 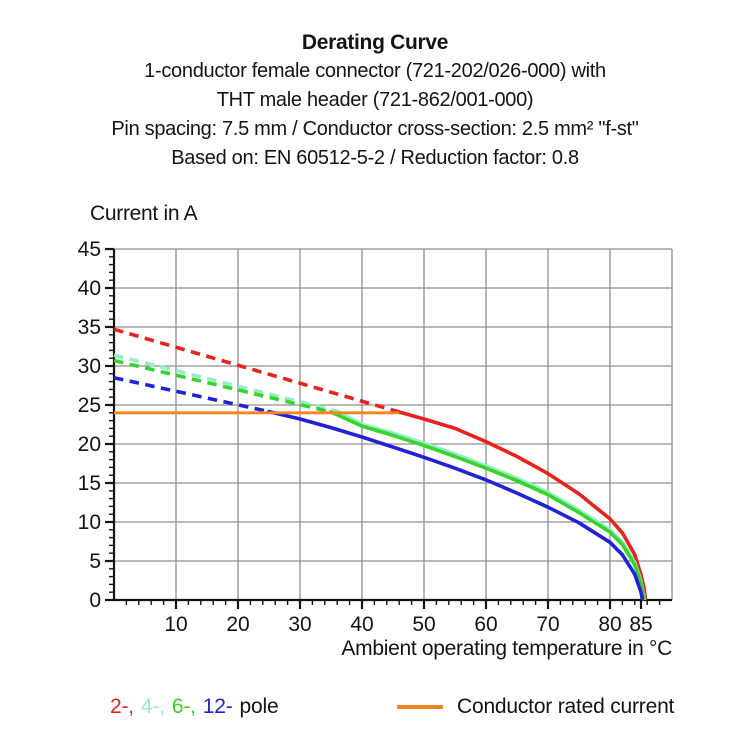 I want to click on y-tick-label: 25, so click(x=89, y=405).